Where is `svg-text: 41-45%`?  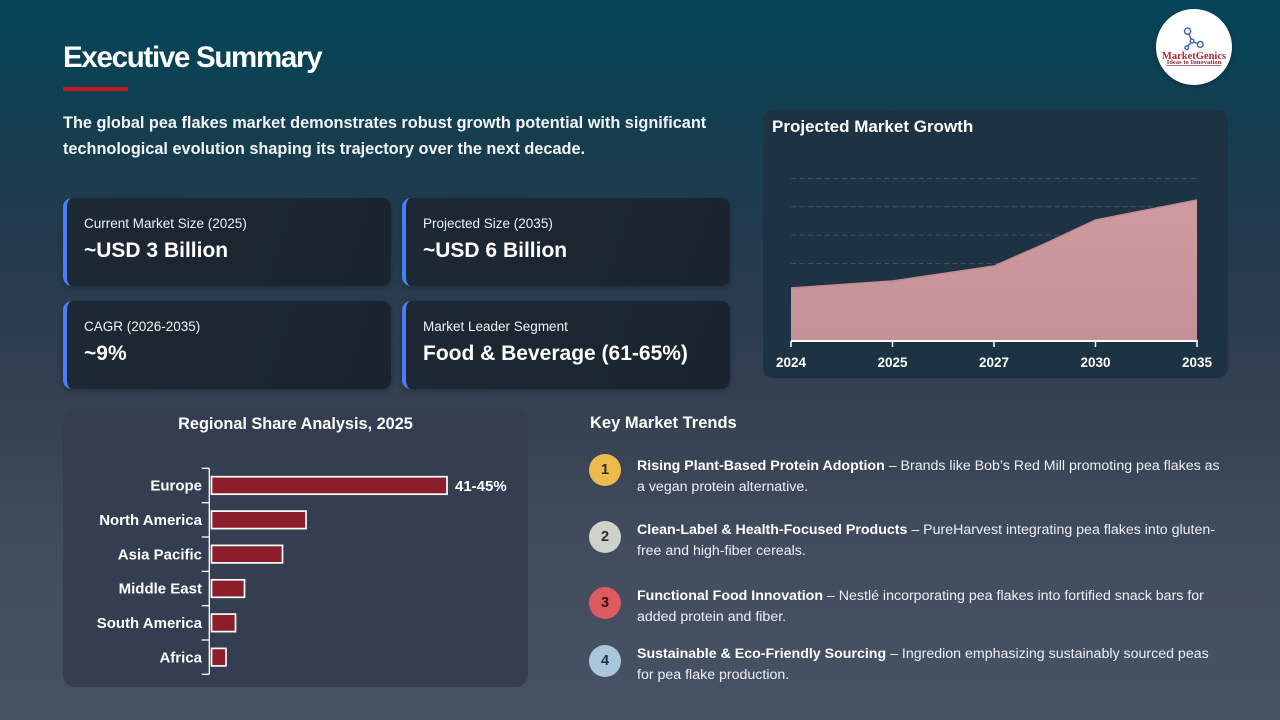 svg-text: 41-45% is located at coordinates (481, 486).